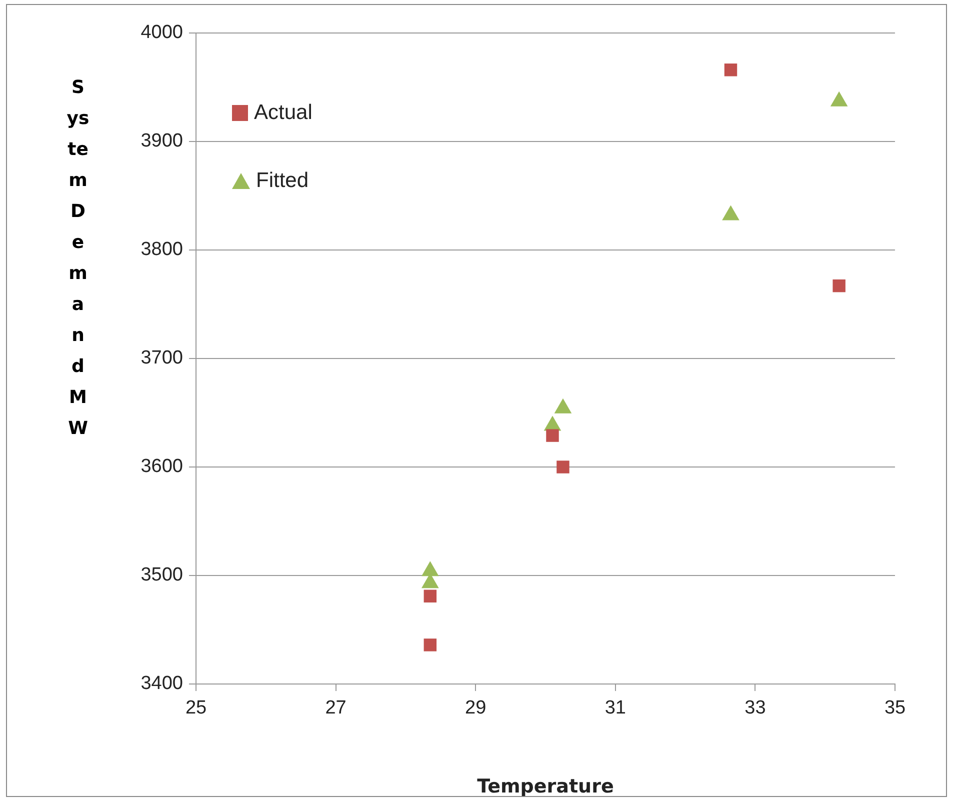 The width and height of the screenshot is (955, 803). I want to click on y-tick-label: 3800, so click(161, 249).